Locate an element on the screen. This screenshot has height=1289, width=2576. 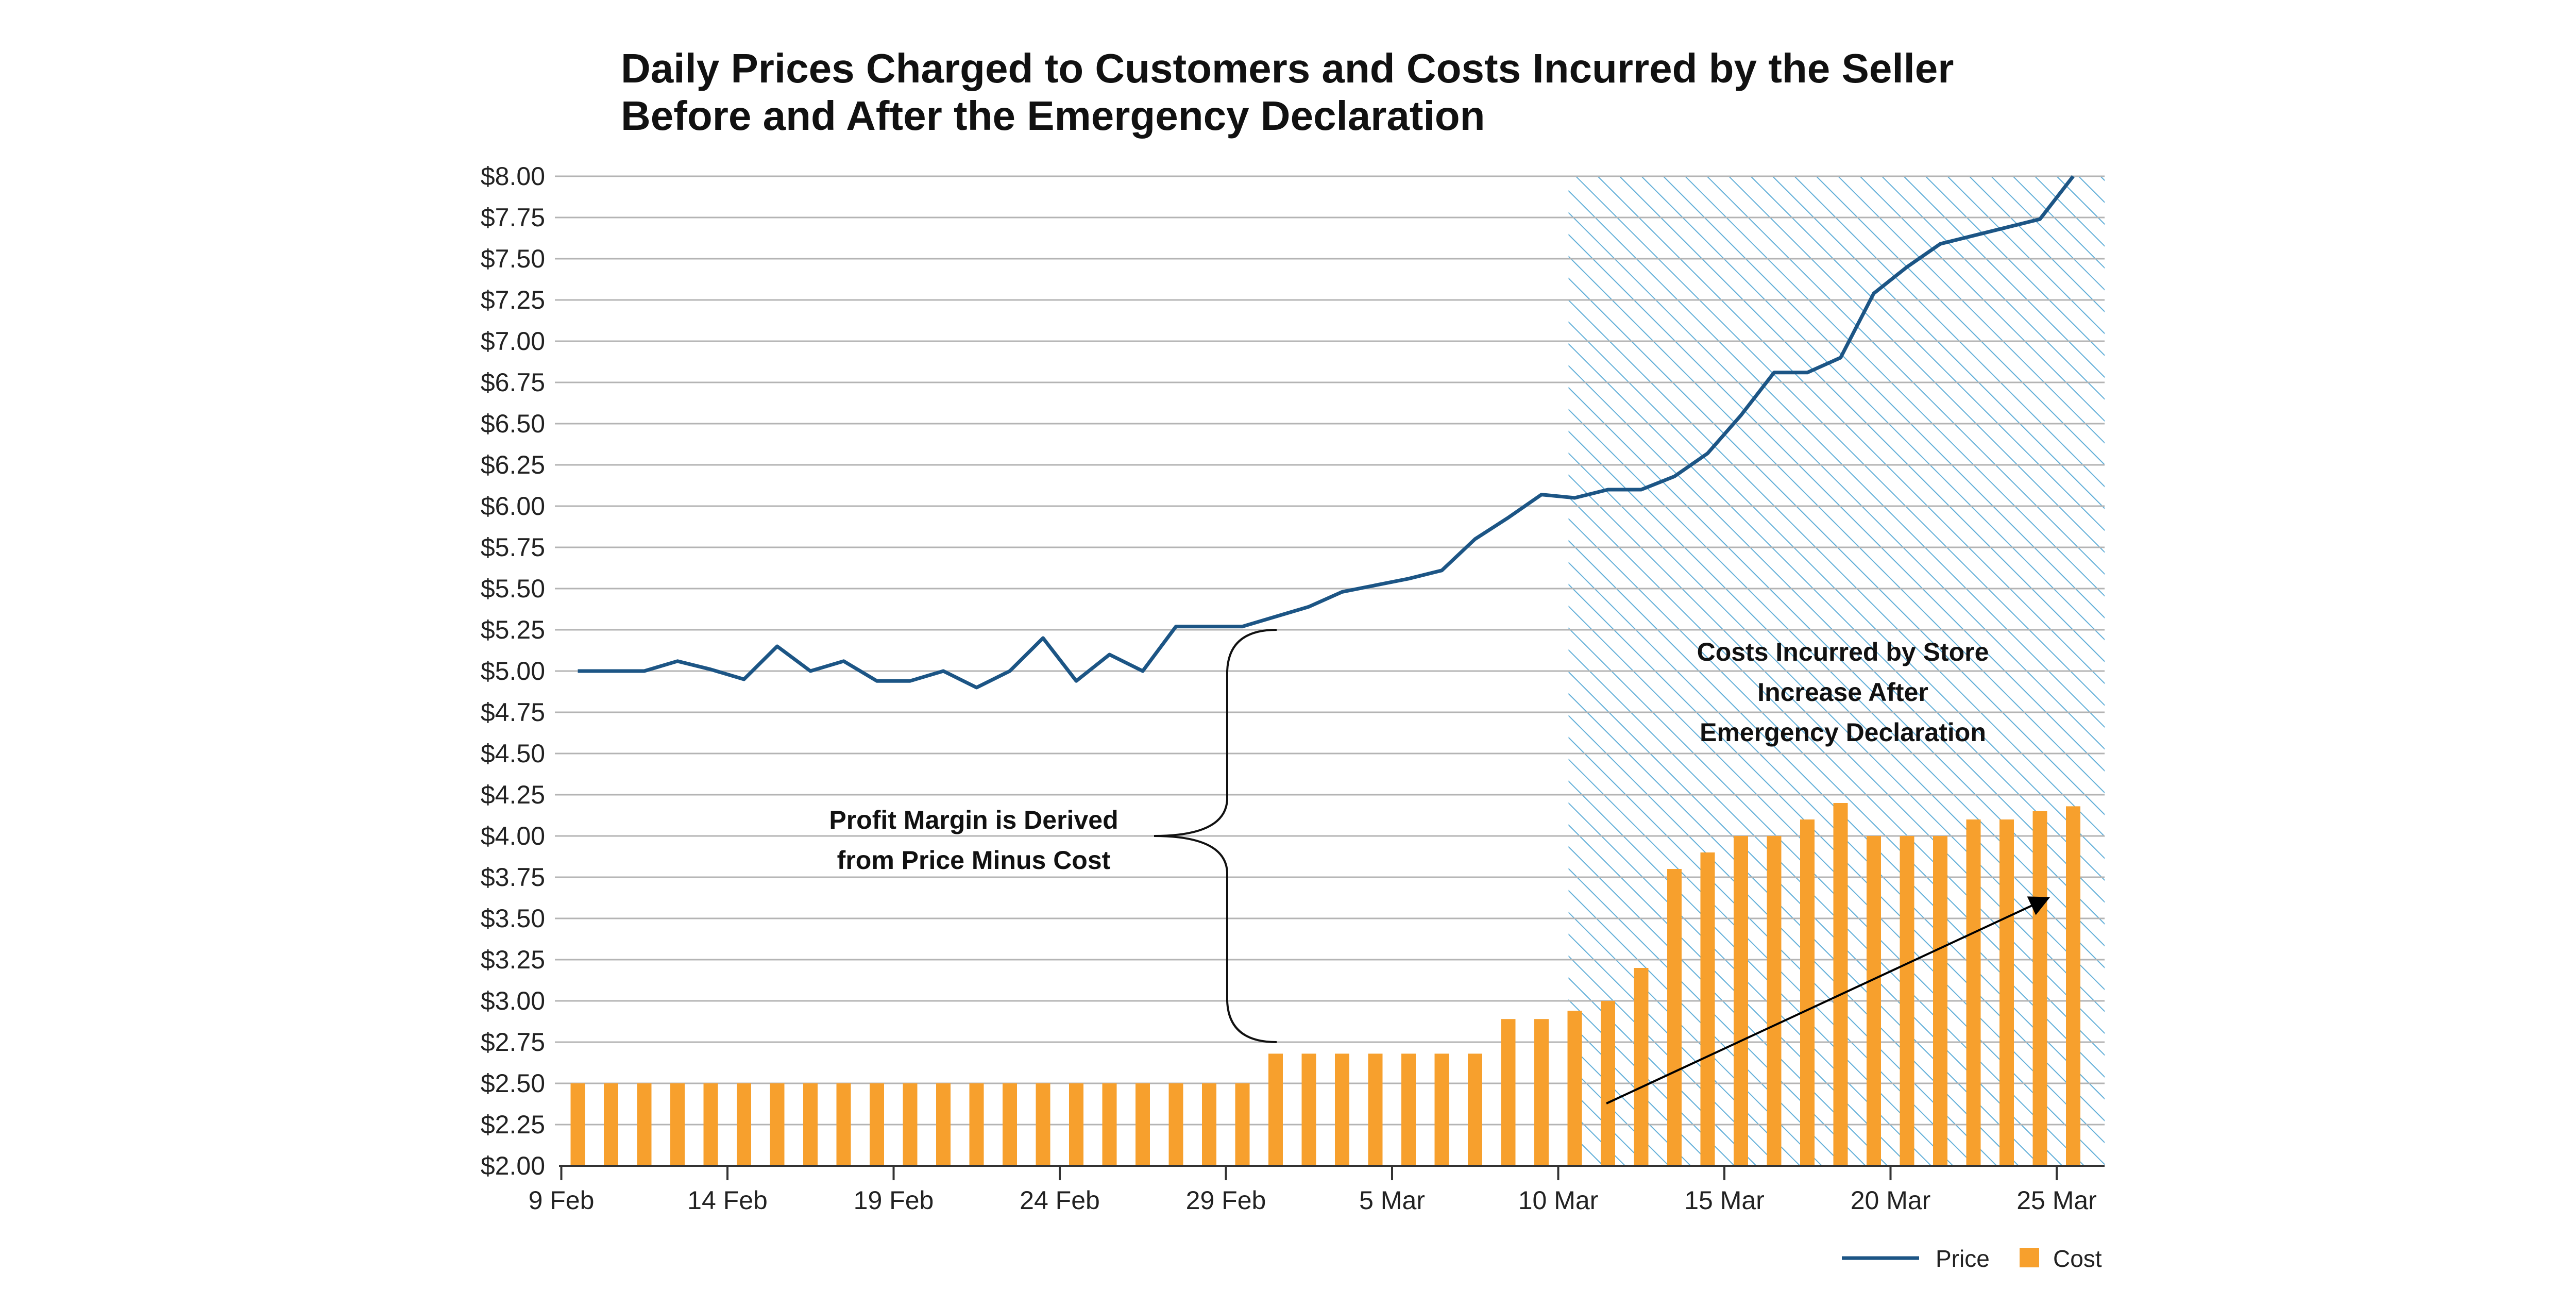
y-tick-label: $2.25 is located at coordinates (513, 1124).